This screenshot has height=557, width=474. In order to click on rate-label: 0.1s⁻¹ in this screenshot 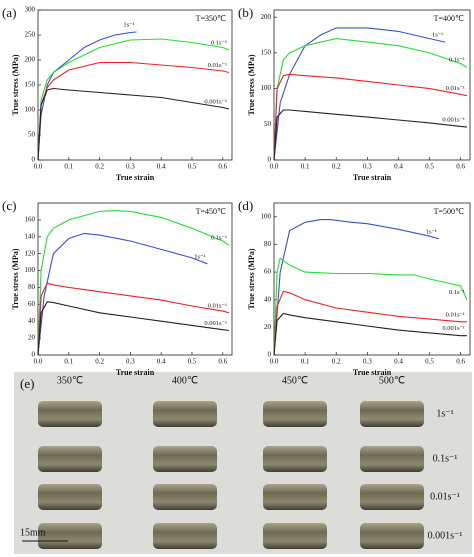, I will do `click(445, 458)`.